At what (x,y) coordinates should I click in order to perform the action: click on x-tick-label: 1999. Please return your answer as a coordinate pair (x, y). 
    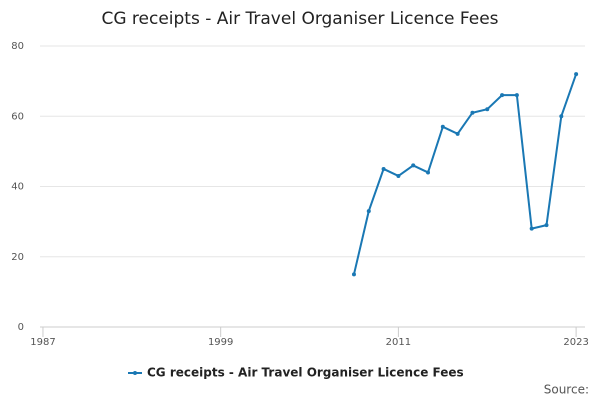
    Looking at the image, I should click on (220, 342).